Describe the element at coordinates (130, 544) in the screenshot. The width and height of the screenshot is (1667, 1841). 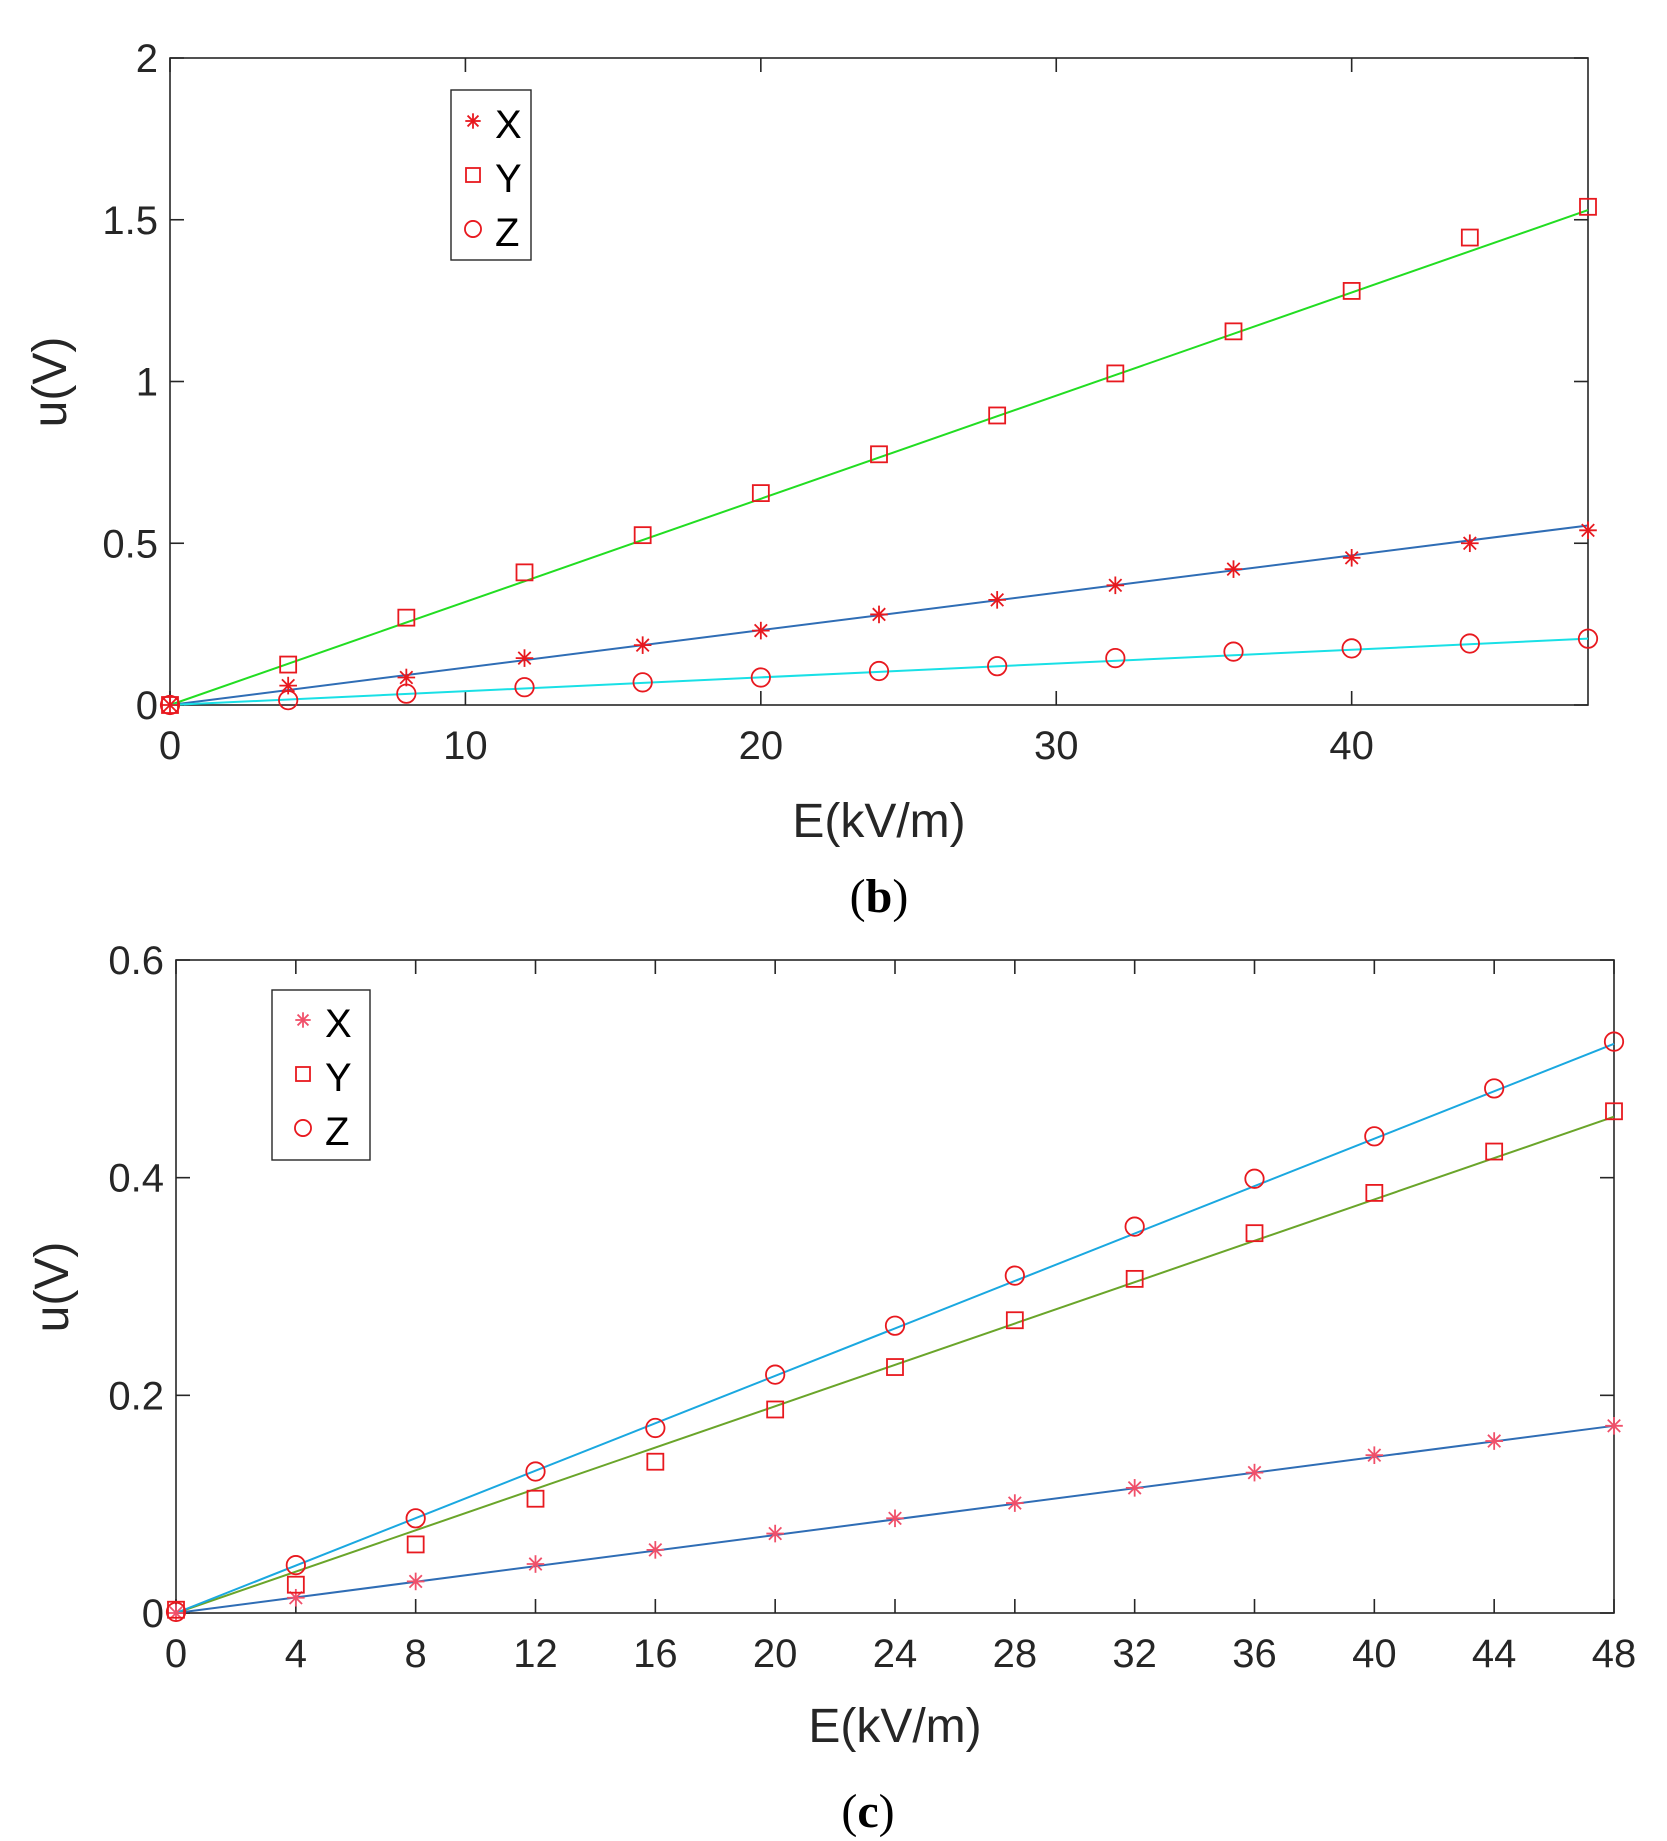
I see `chart-b-y-tick-label: 0.5` at that location.